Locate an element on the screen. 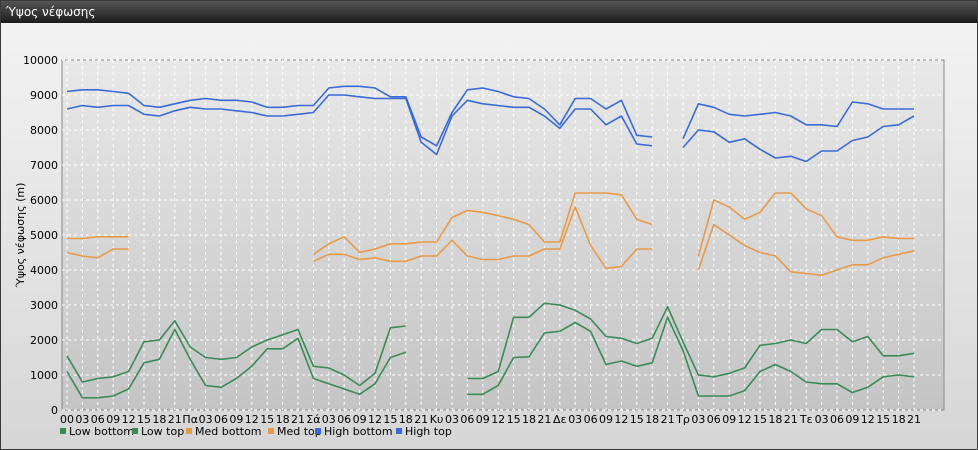 This screenshot has height=450, width=978. legend-item: Low bottom is located at coordinates (97, 431).